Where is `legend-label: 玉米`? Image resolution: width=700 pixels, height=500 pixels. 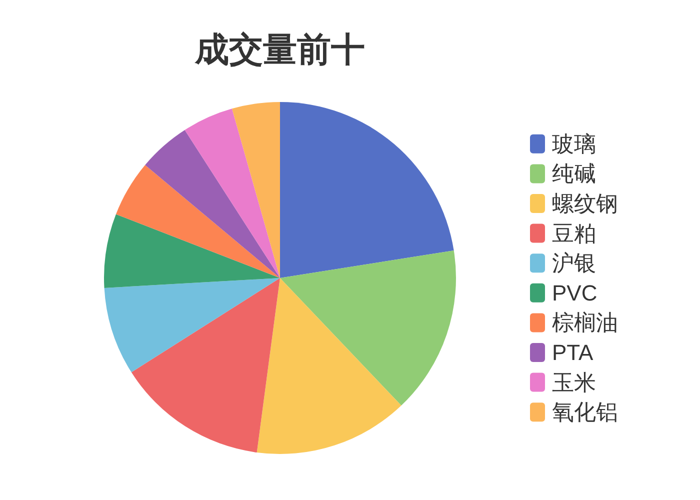
legend-label: 玉米 is located at coordinates (574, 382).